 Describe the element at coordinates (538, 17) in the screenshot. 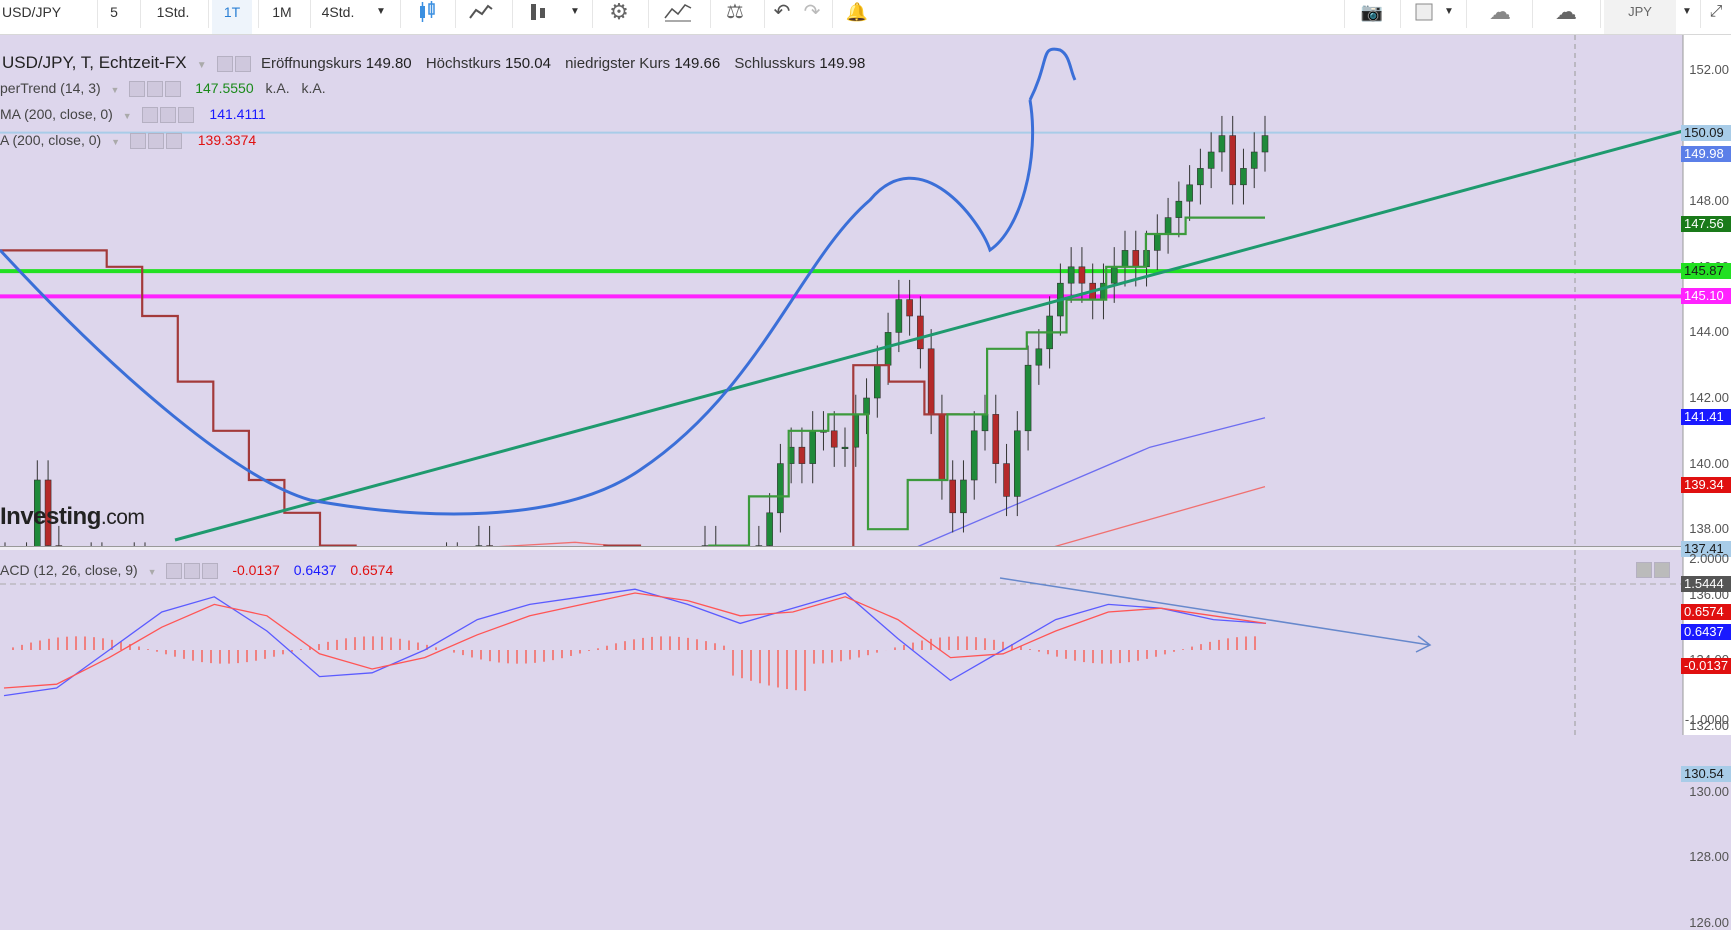

I see `bar-chart-icon` at that location.